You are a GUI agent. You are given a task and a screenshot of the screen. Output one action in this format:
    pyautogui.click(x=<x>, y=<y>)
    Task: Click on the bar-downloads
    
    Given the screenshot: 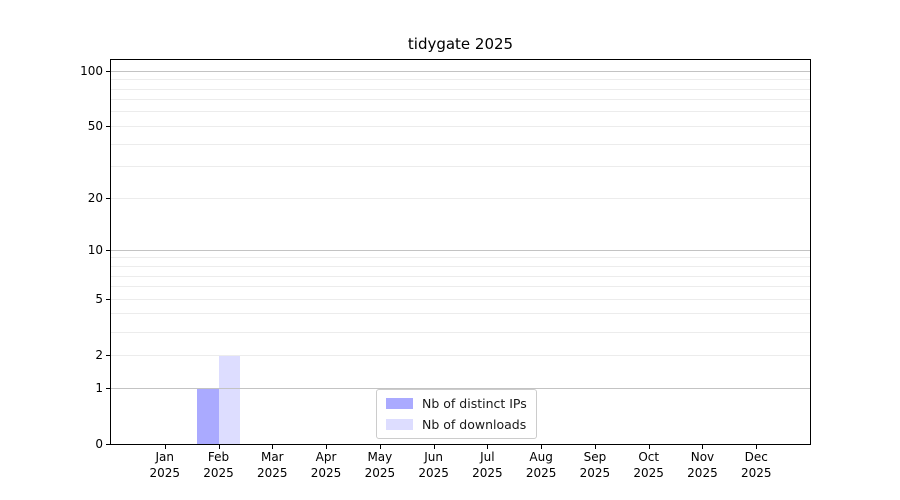 What is the action you would take?
    pyautogui.click(x=229, y=399)
    